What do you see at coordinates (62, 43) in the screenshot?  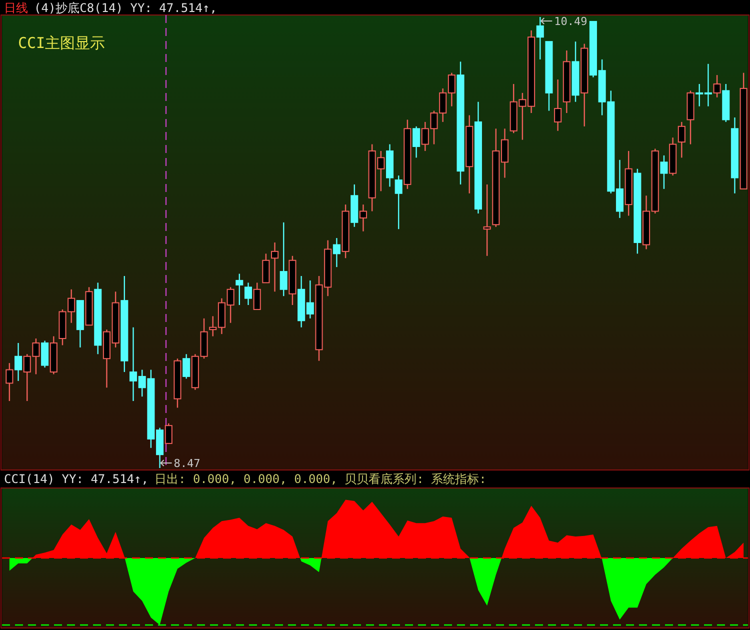 I see `annotation: CCI主图显示` at bounding box center [62, 43].